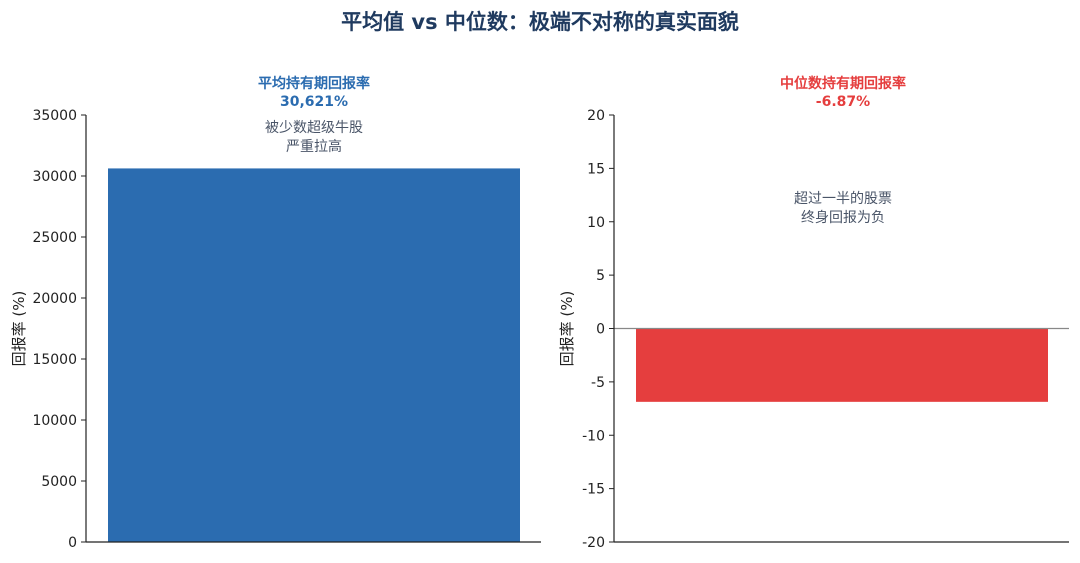  I want to click on y-tick-label: 15, so click(596, 169).